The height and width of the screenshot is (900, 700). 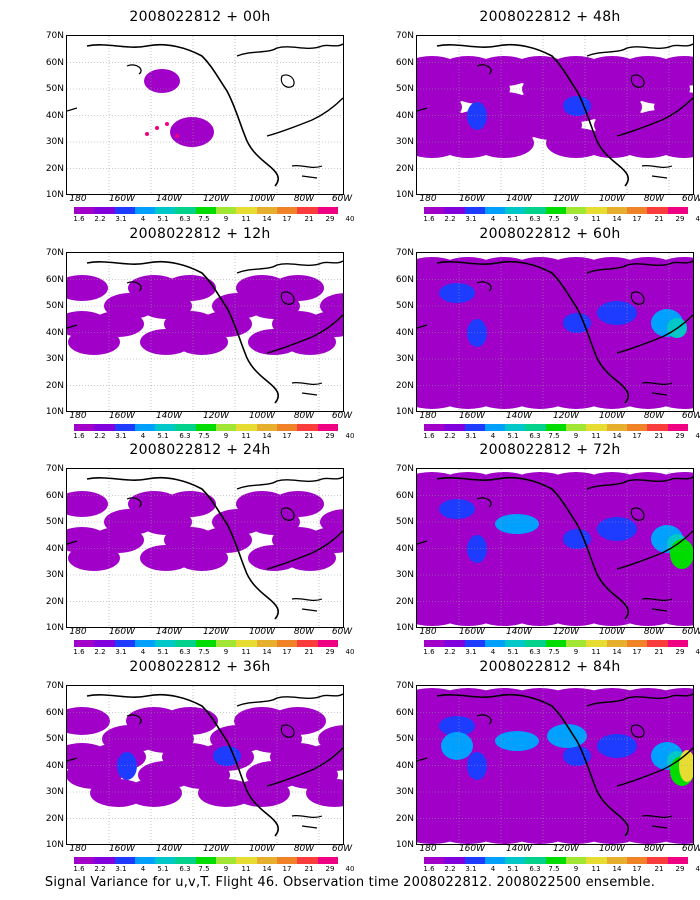 I want to click on colorbar-label: 4, so click(x=143, y=652).